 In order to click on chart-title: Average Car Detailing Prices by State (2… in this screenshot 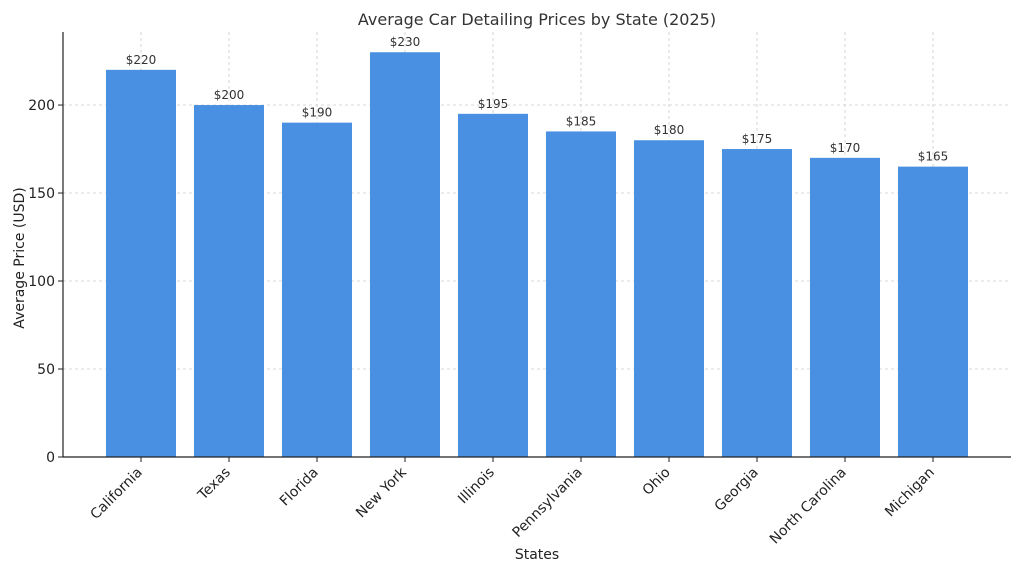, I will do `click(537, 19)`.